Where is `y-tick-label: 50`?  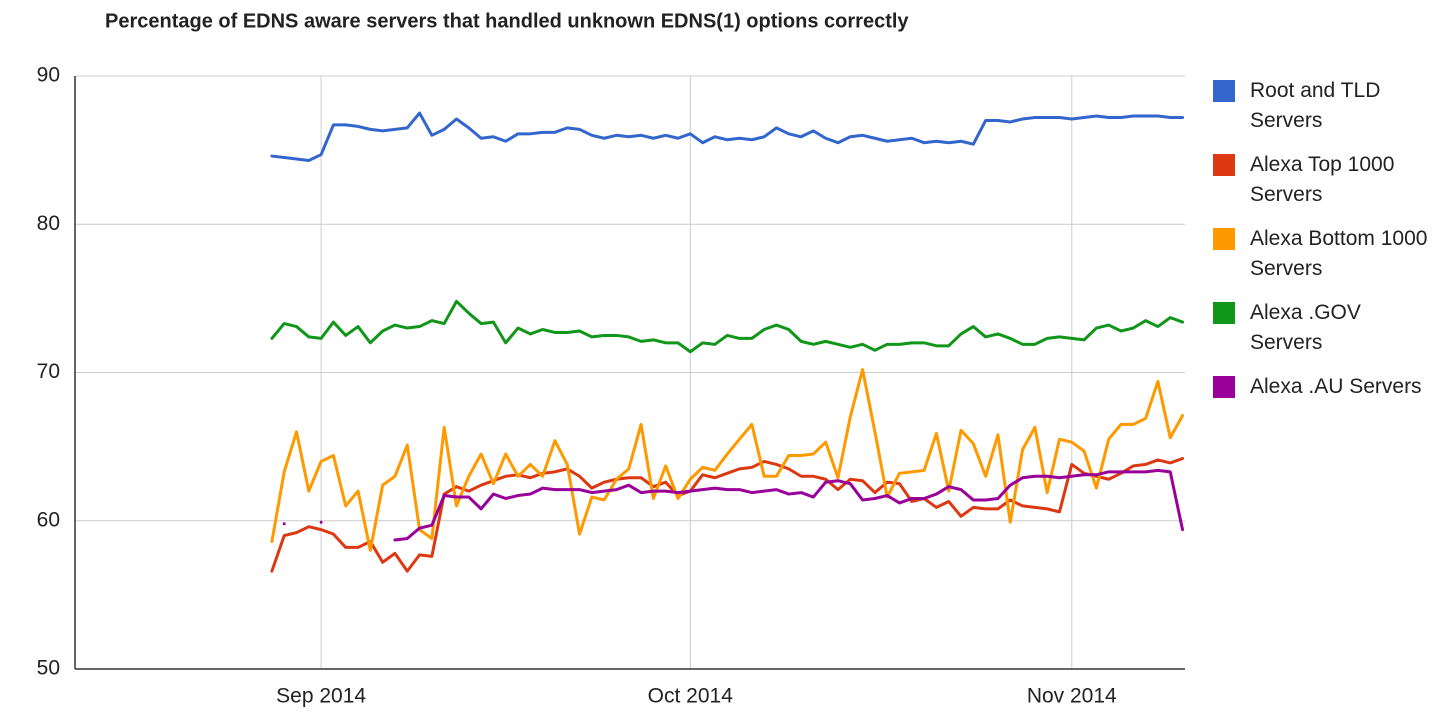
y-tick-label: 50 is located at coordinates (48, 668).